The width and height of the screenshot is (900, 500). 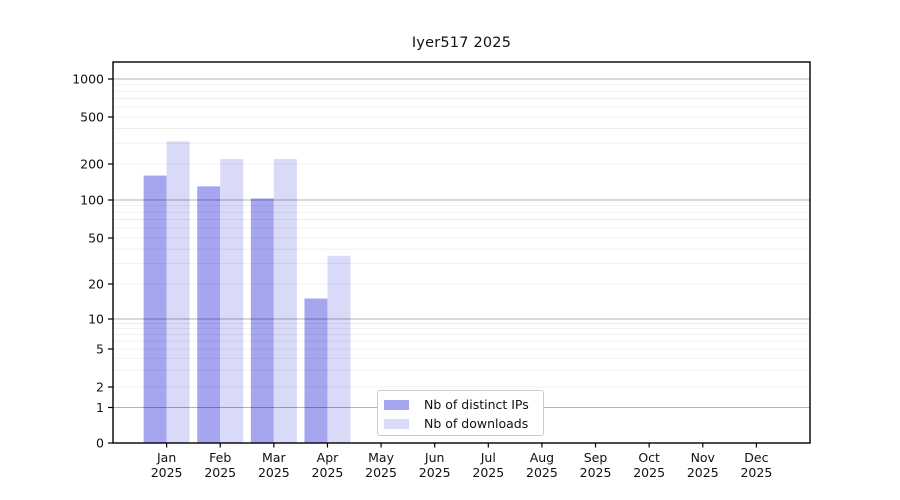 What do you see at coordinates (285, 301) in the screenshot?
I see `bar-downloads-mar` at bounding box center [285, 301].